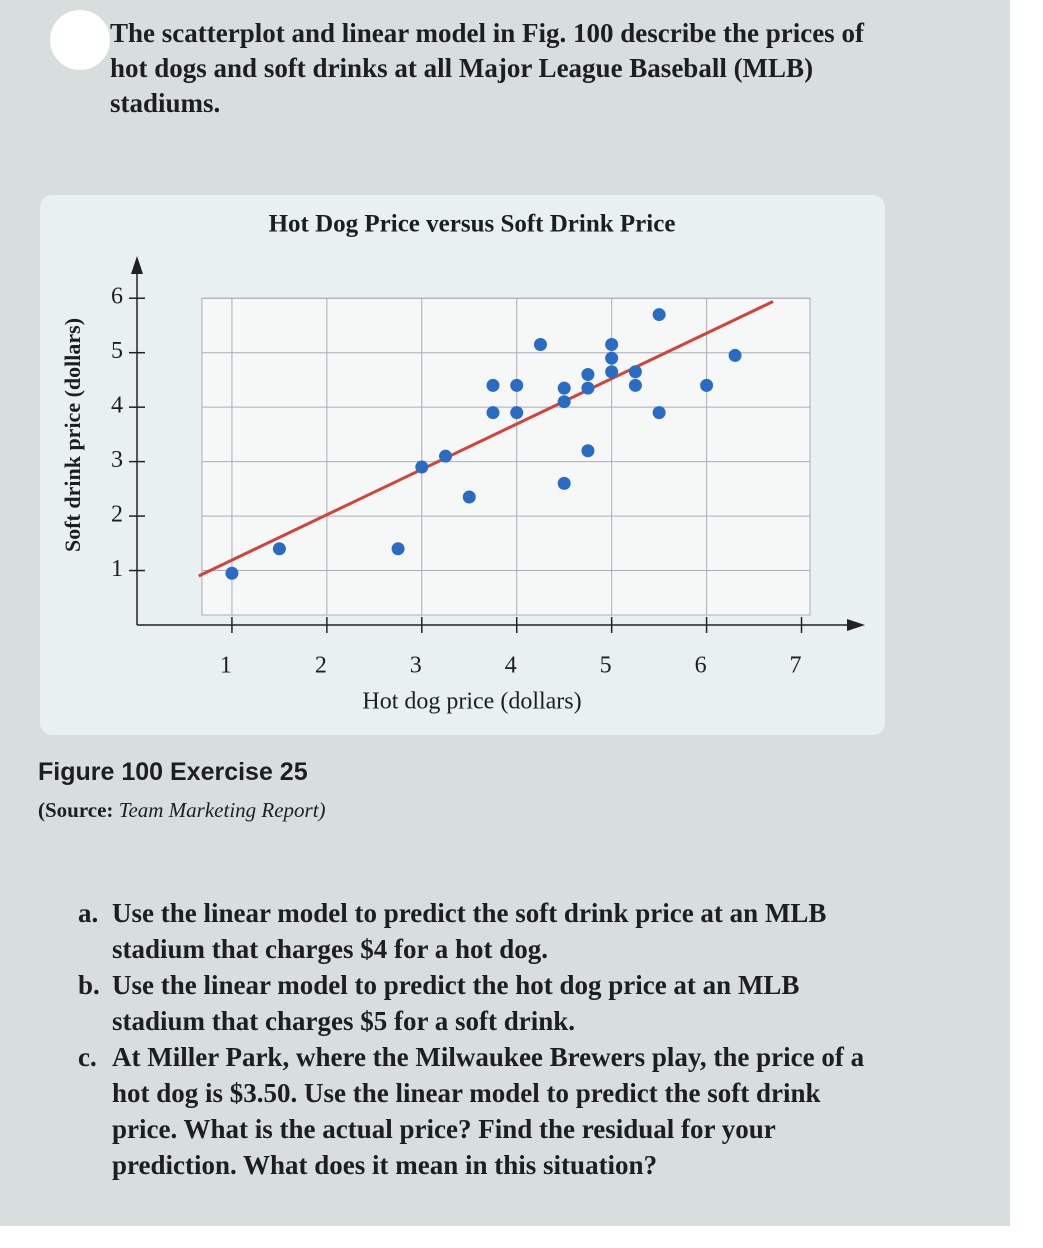  I want to click on source: (Source: Team Marketing Report), so click(182, 810).